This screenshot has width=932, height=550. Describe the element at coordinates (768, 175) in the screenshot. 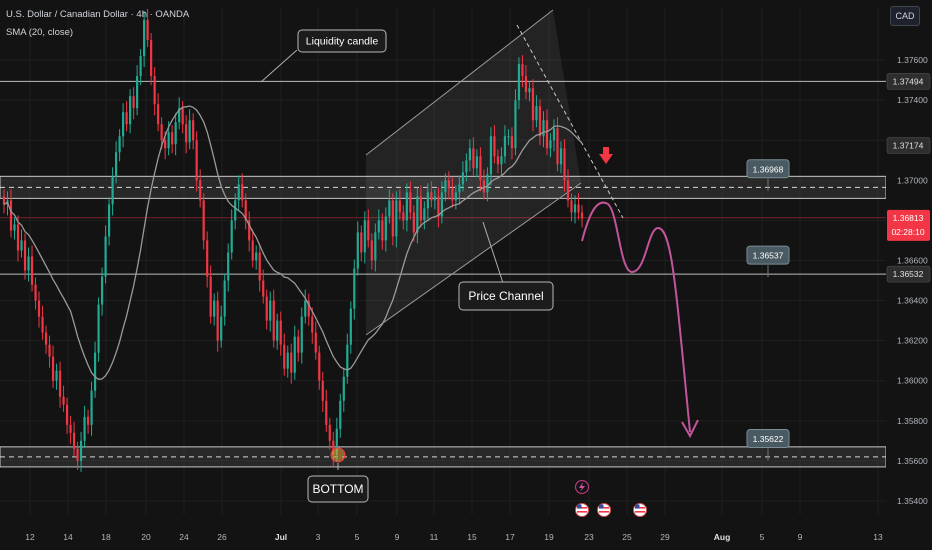

I see `level-tag: 1.36968` at that location.